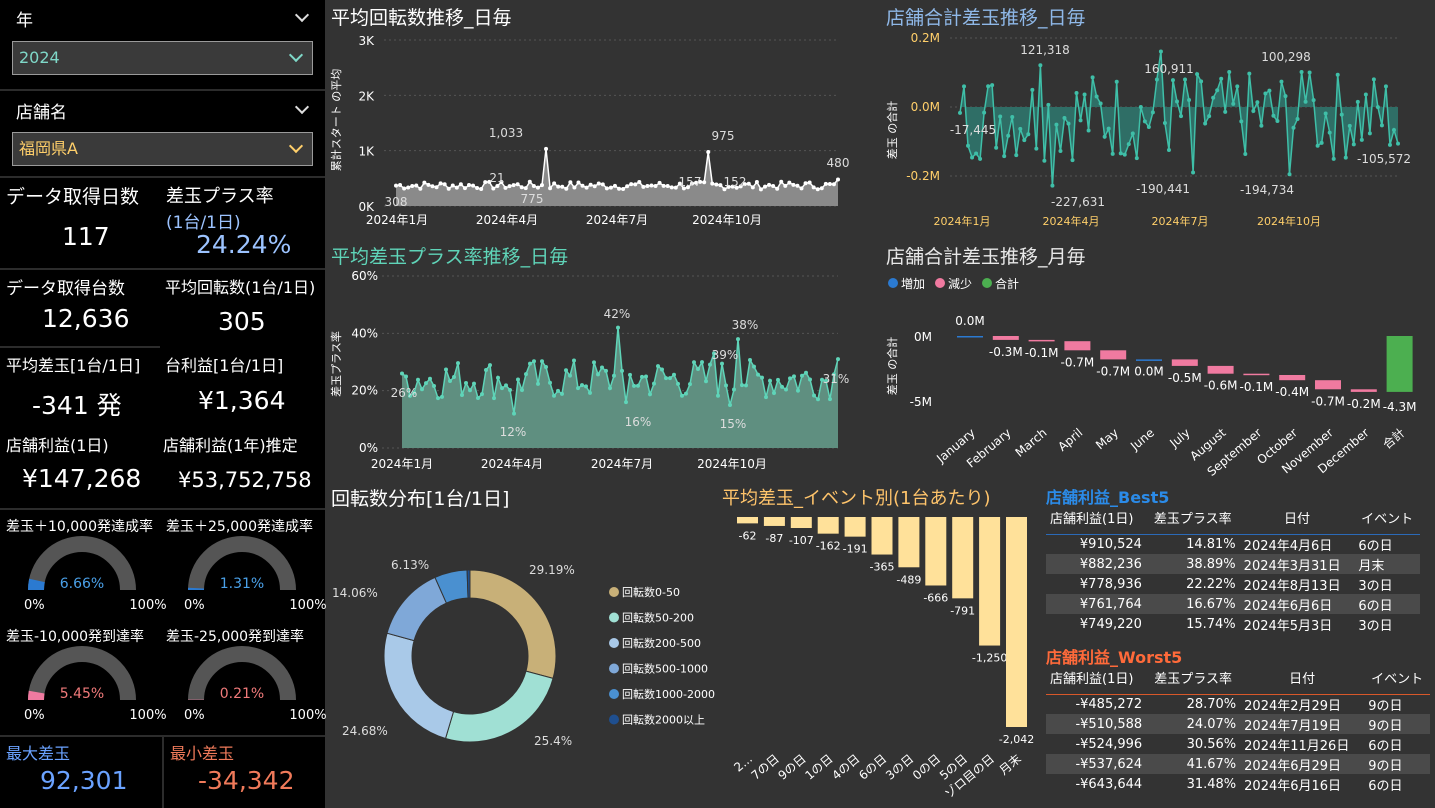 The width and height of the screenshot is (1435, 808). I want to click on table-cell: 41.67%, so click(1211, 764).